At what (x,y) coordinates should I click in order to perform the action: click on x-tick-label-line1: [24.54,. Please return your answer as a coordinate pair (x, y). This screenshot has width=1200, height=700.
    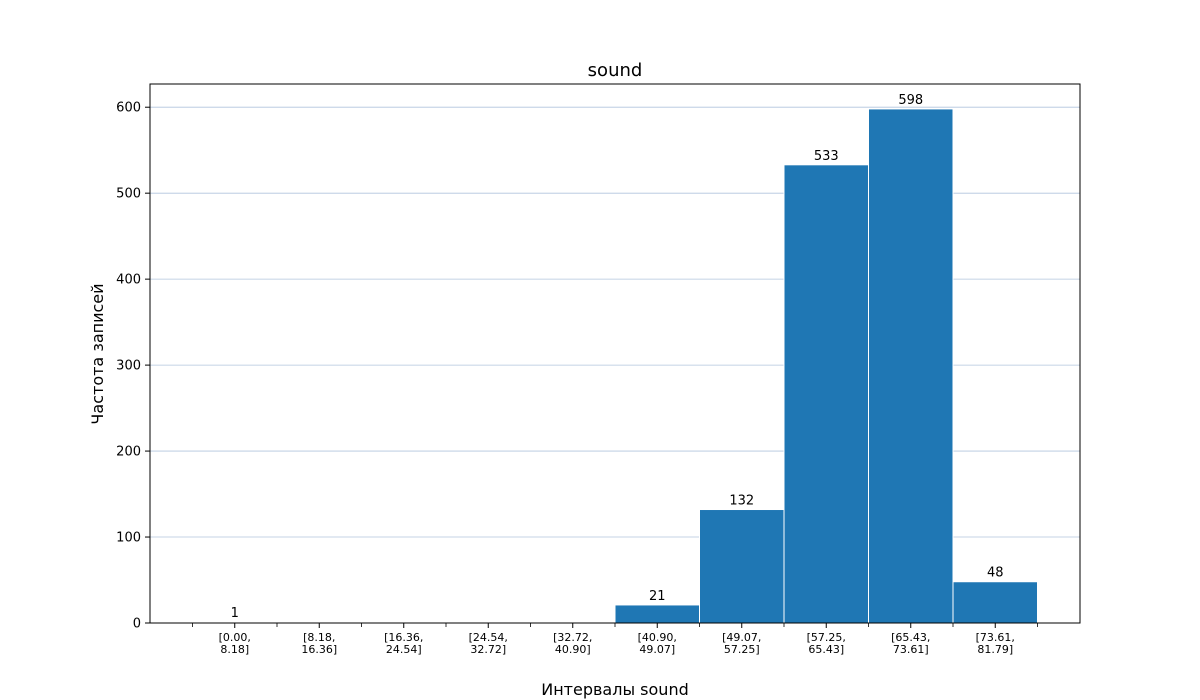
    Looking at the image, I should click on (488, 637).